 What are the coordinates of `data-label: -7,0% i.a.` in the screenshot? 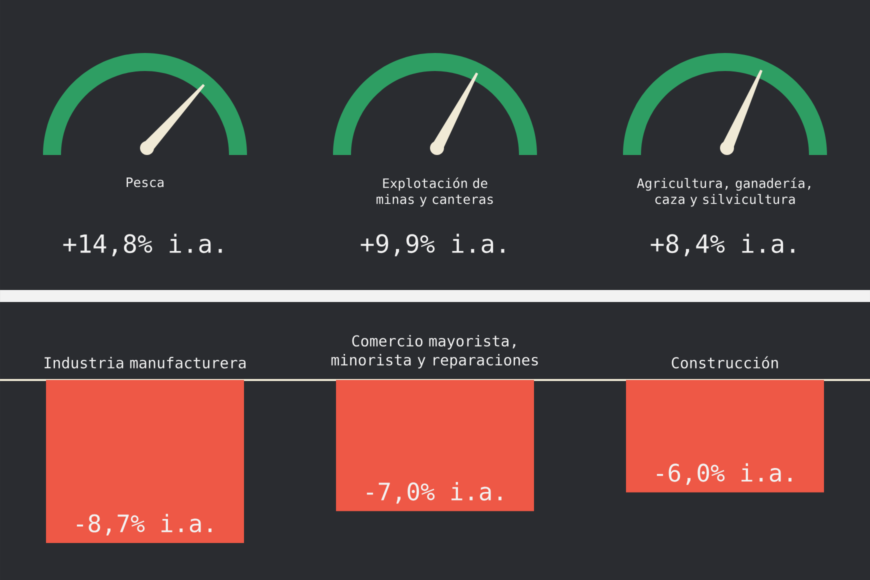 It's located at (434, 493).